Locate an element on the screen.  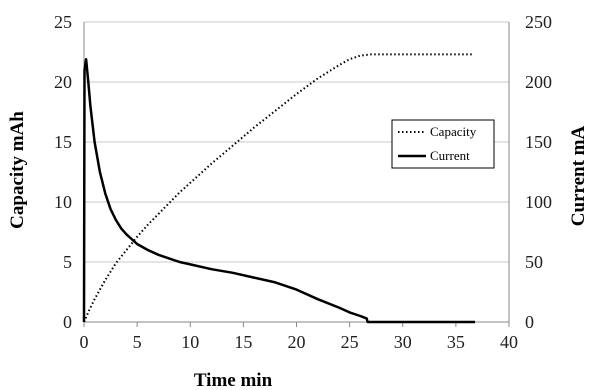
legend: Capacity Current is located at coordinates (443, 144).